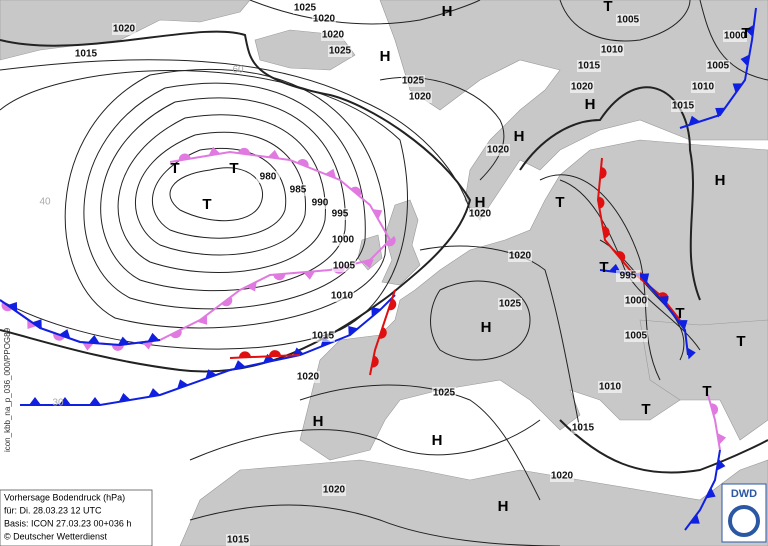 This screenshot has width=768, height=546. I want to click on isobar-label: 980, so click(268, 177).